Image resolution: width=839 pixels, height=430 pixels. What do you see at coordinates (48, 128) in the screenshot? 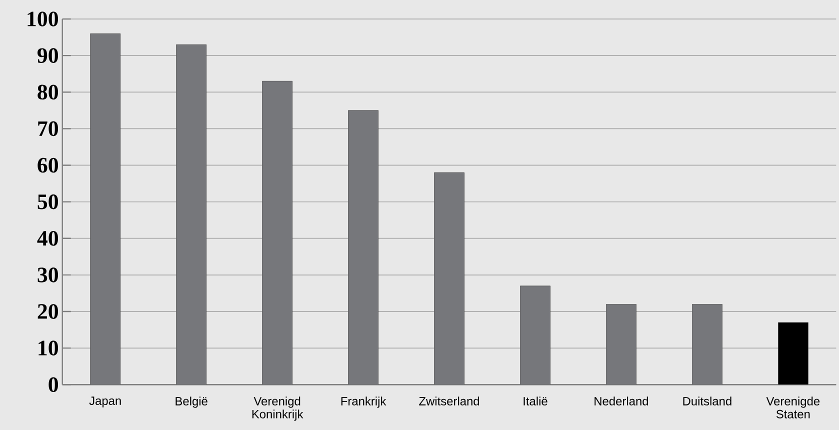
I see `y-tick-label: 70` at bounding box center [48, 128].